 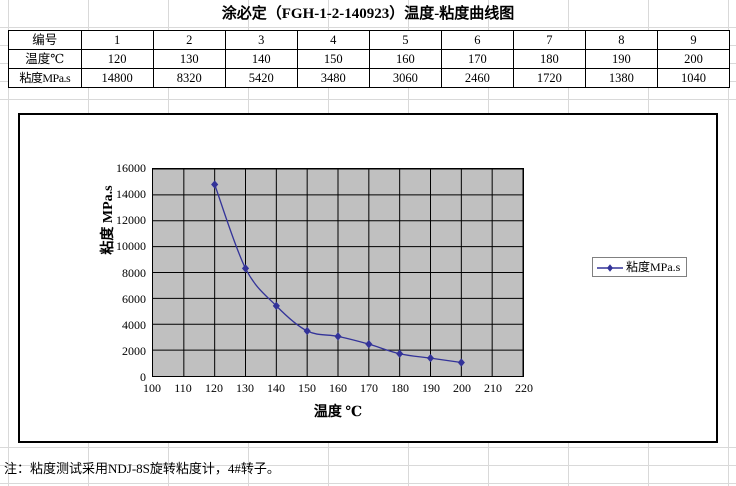 I want to click on chart-legend: 粘度MPa.s, so click(x=640, y=267).